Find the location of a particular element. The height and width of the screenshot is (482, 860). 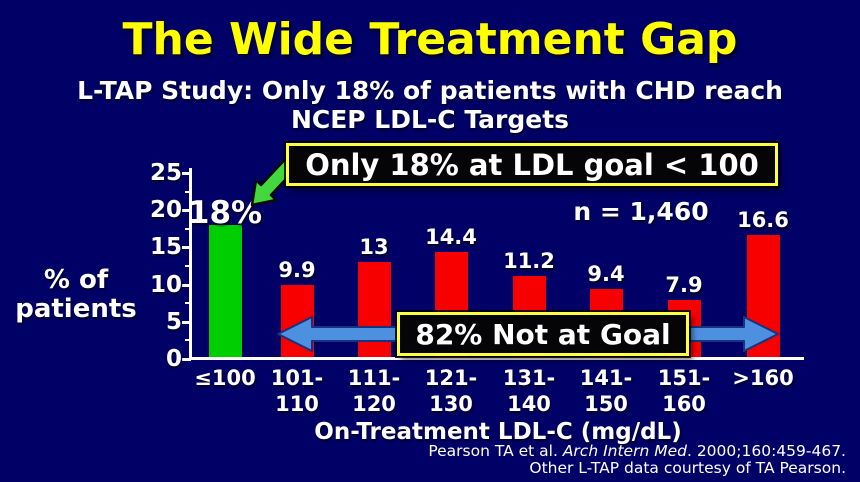

bar-value-label: 9.4 is located at coordinates (606, 274).